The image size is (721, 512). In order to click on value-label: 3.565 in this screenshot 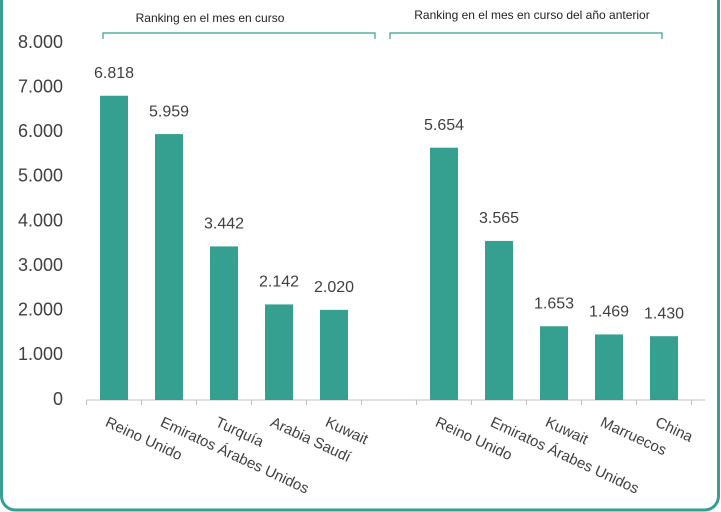, I will do `click(499, 218)`.